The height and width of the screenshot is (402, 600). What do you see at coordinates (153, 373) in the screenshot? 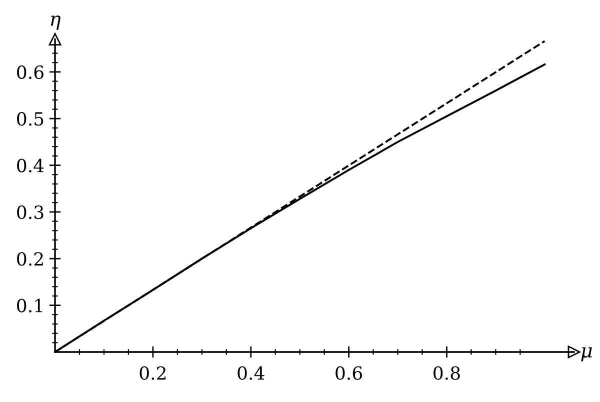
I see `x-tick-label: 0.2` at bounding box center [153, 373].